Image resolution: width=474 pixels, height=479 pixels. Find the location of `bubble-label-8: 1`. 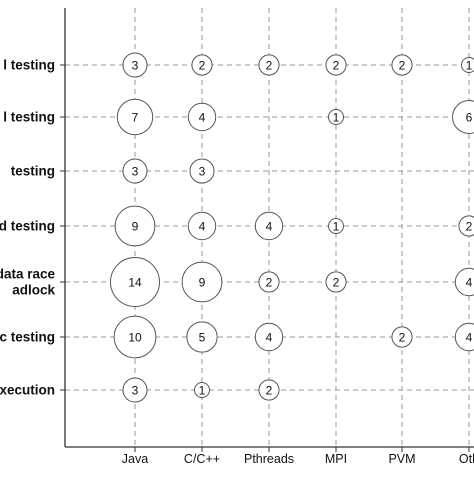

bubble-label-8: 1 is located at coordinates (336, 117).